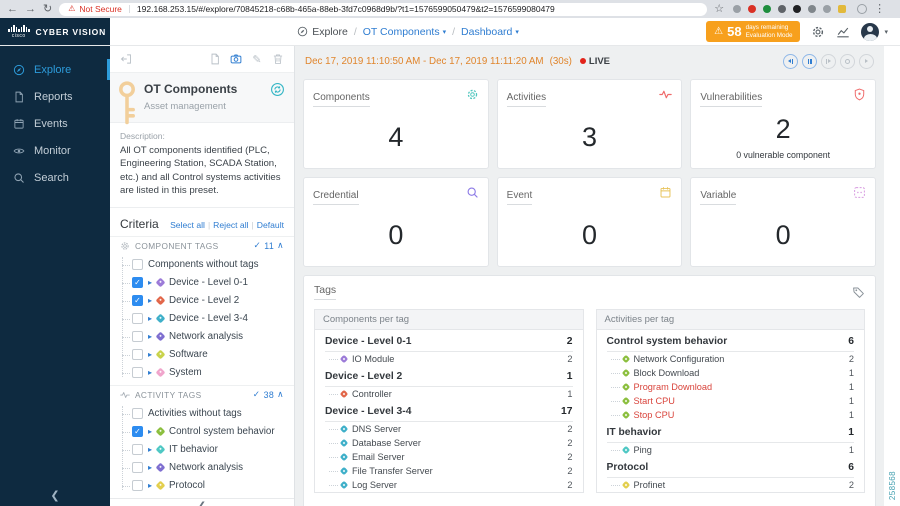 This screenshot has height=506, width=900. I want to click on settings-gear-icon, so click(818, 32).